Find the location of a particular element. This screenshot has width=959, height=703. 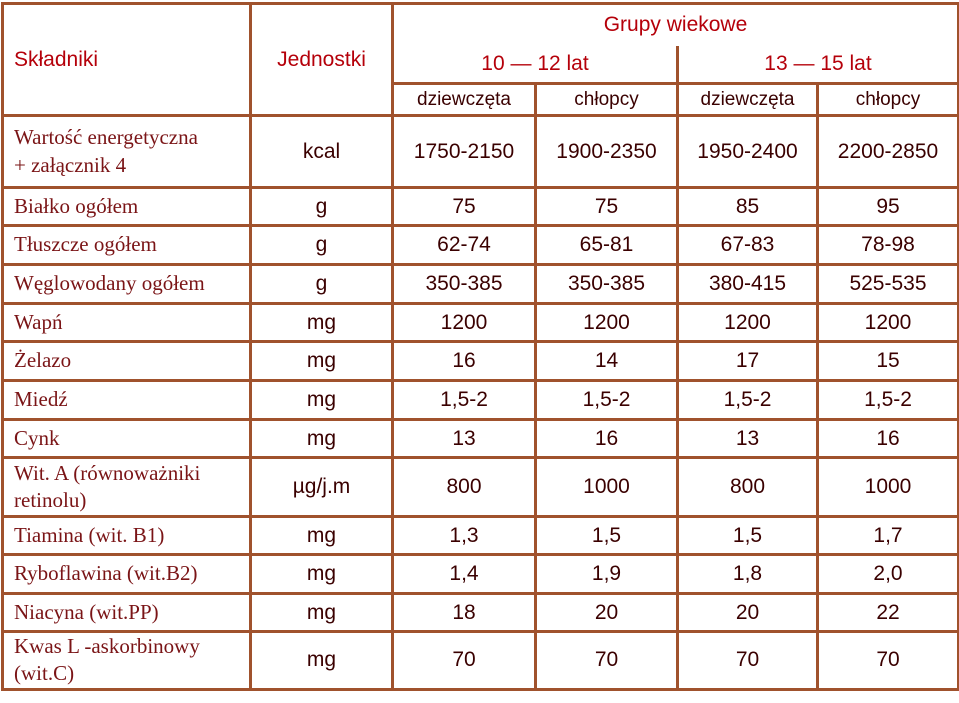

nutrient-name: Wapń is located at coordinates (126, 322).